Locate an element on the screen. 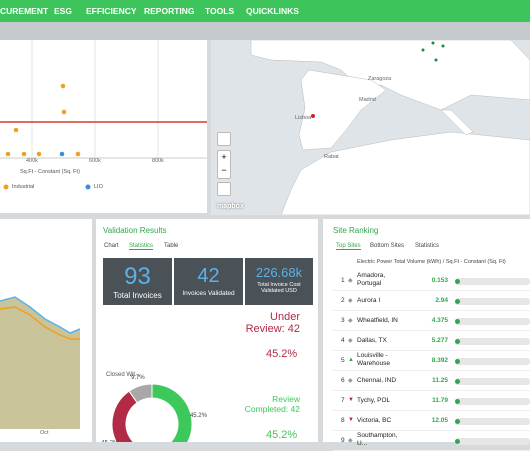 This screenshot has width=530, height=451. x-axis-label: Sq.Ft - Constant (Sq. Ft) is located at coordinates (50, 172).